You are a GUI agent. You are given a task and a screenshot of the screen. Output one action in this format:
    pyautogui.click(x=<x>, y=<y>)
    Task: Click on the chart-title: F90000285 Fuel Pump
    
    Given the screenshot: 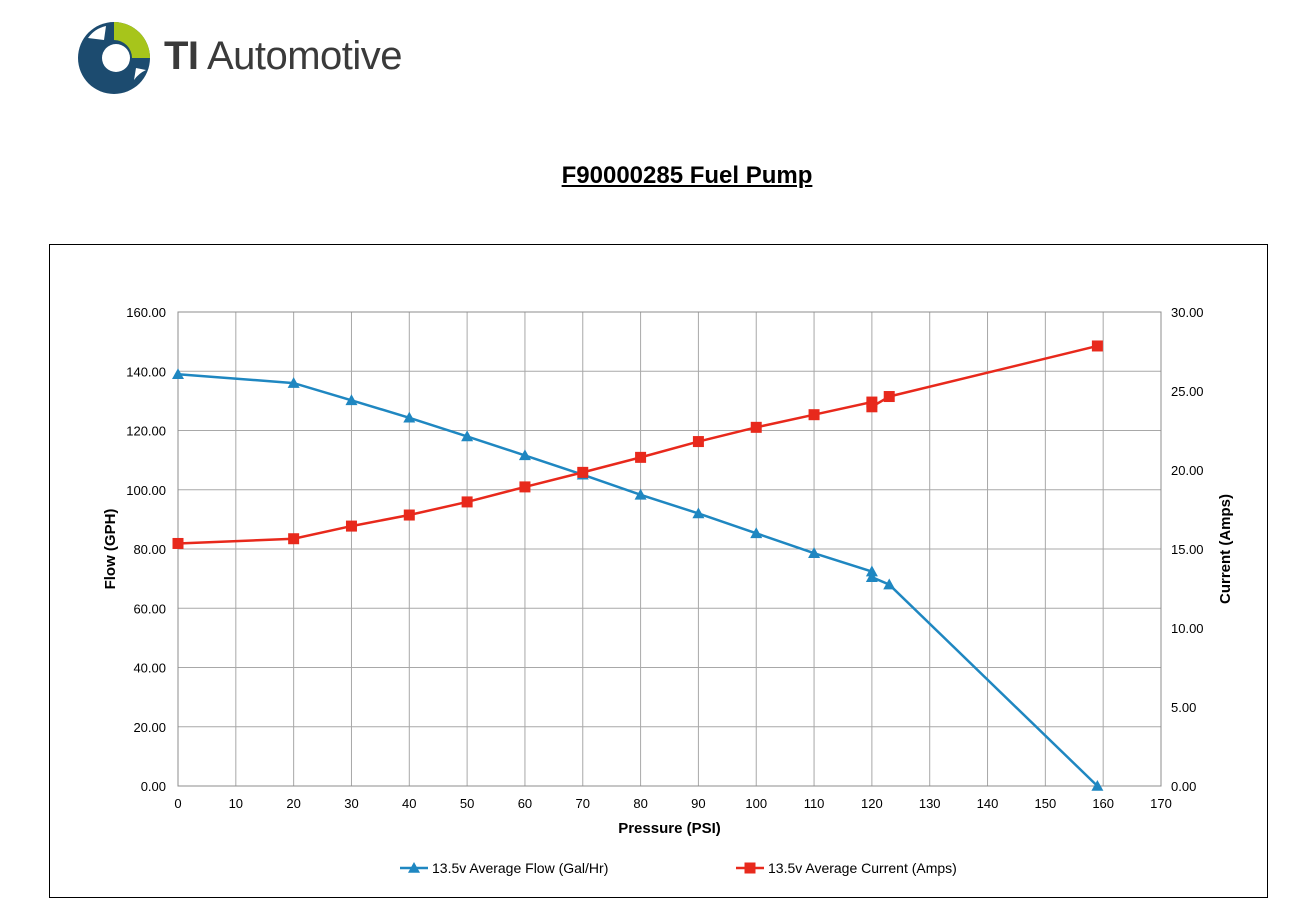 What is the action you would take?
    pyautogui.click(x=687, y=175)
    